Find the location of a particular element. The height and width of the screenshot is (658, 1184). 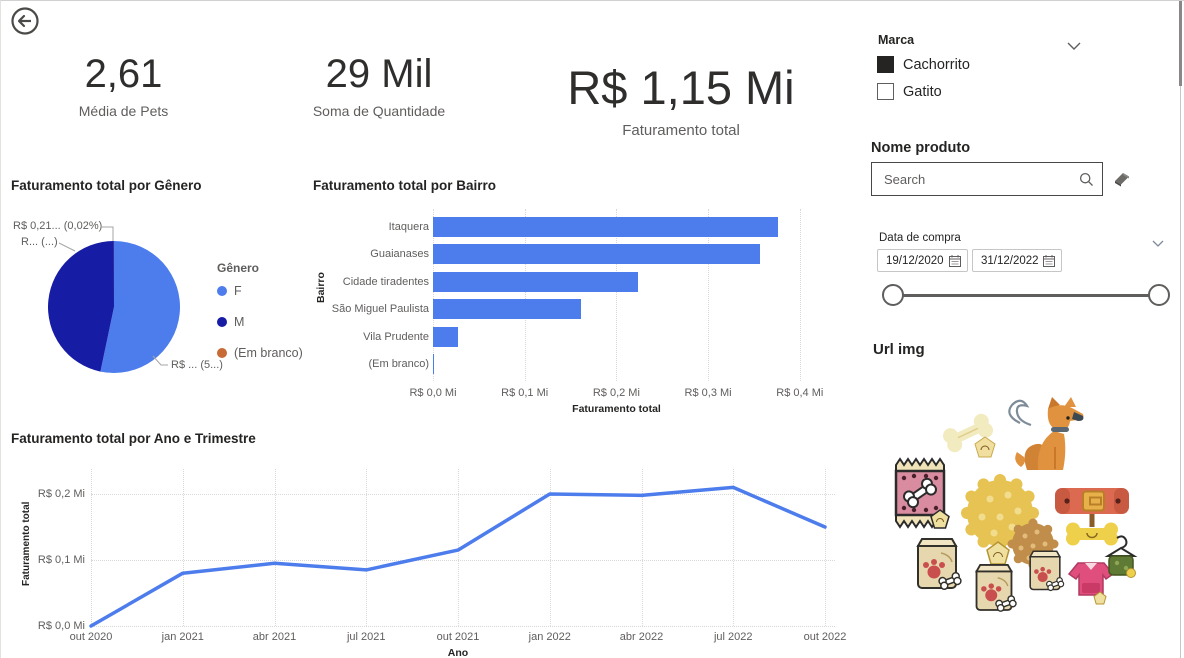

pet-products-image is located at coordinates (1011, 521).